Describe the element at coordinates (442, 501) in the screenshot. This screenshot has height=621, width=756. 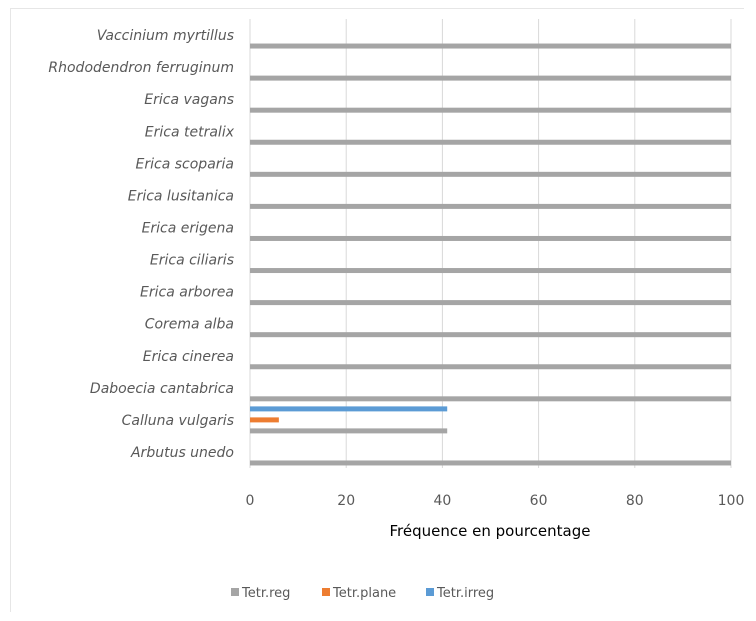
I see `x-tick-label: 40` at that location.